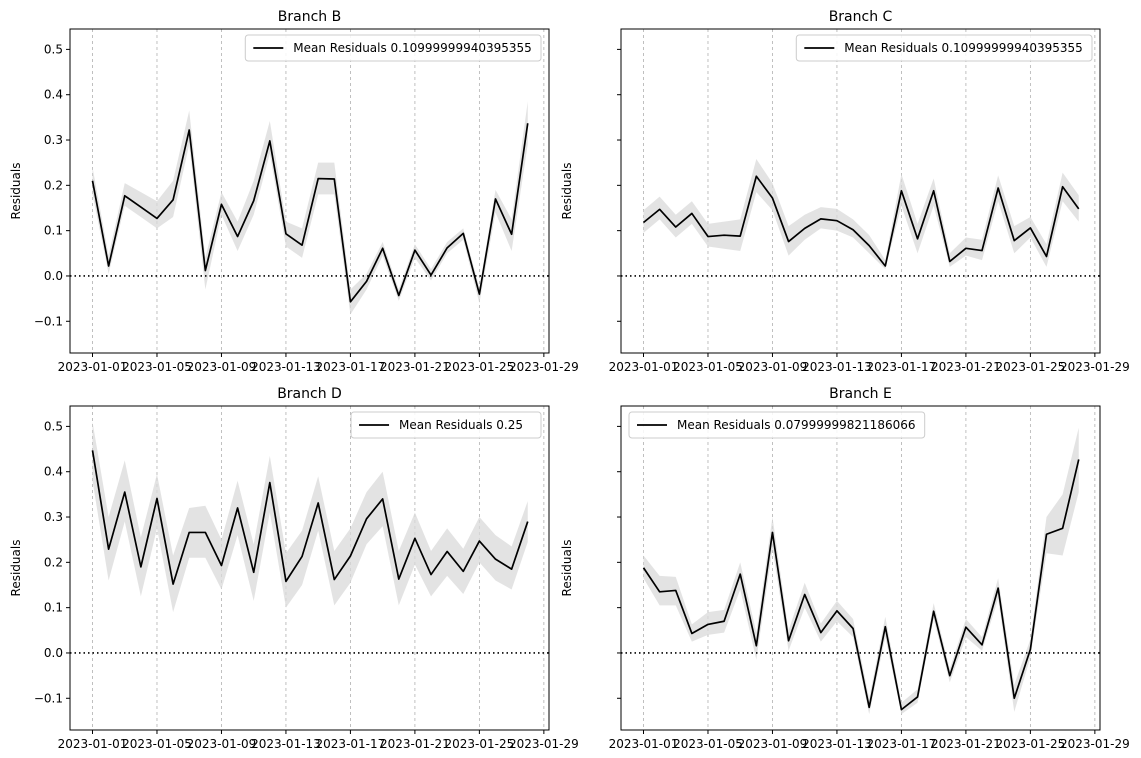 The height and width of the screenshot is (758, 1141). What do you see at coordinates (461, 425) in the screenshot?
I see `legend-label: Mean Residuals 0.25` at bounding box center [461, 425].